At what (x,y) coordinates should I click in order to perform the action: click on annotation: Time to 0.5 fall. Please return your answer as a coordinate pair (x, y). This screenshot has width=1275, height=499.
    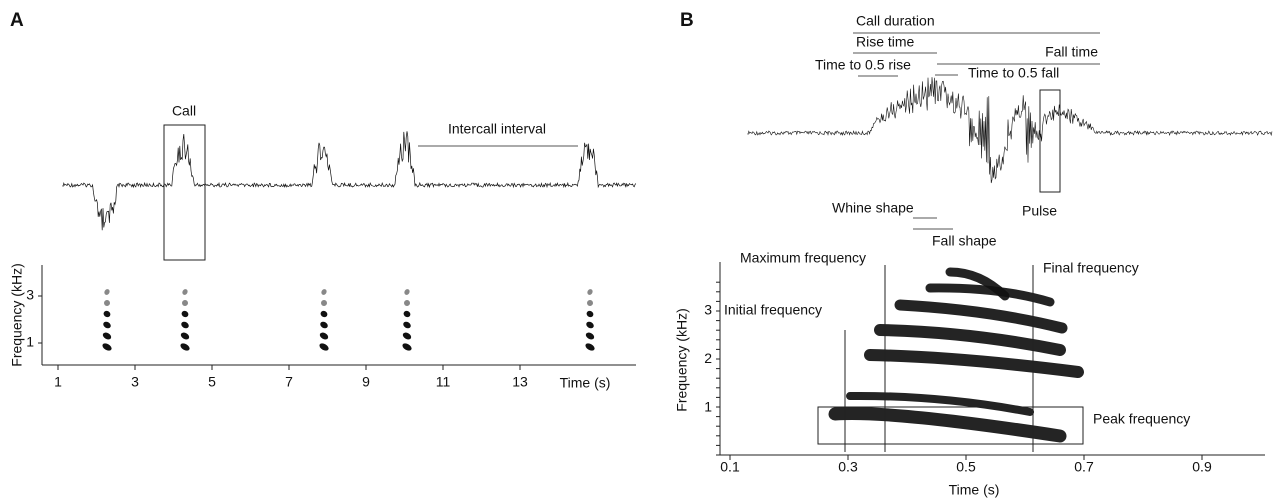
    Looking at the image, I should click on (1013, 73).